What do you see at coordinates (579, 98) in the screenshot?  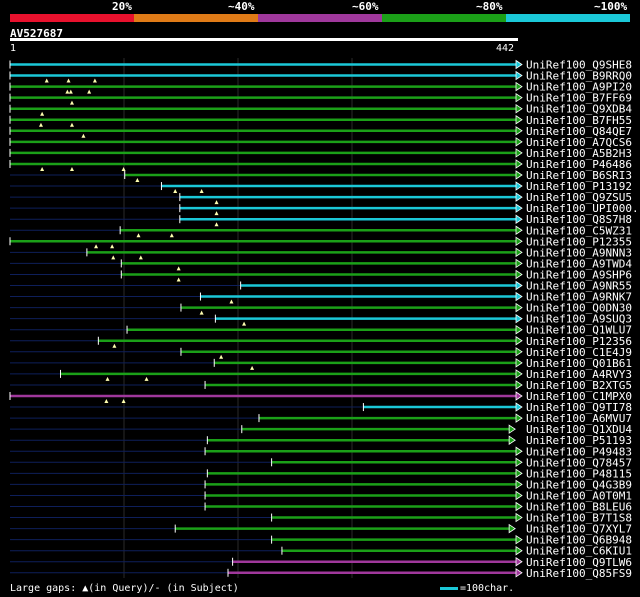 I see `hit-label: UniRef100_B7FF69` at bounding box center [579, 98].